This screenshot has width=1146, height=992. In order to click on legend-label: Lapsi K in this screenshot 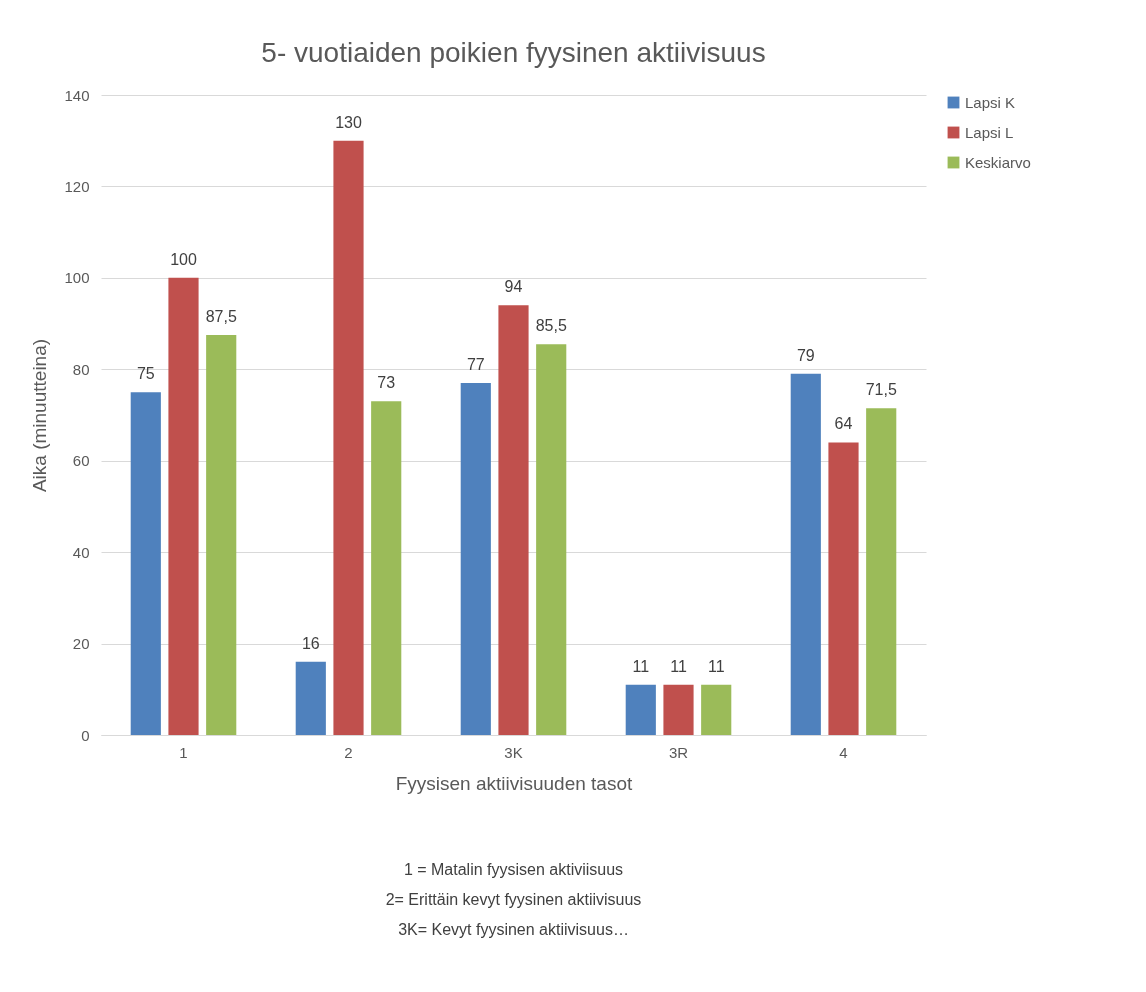, I will do `click(990, 102)`.